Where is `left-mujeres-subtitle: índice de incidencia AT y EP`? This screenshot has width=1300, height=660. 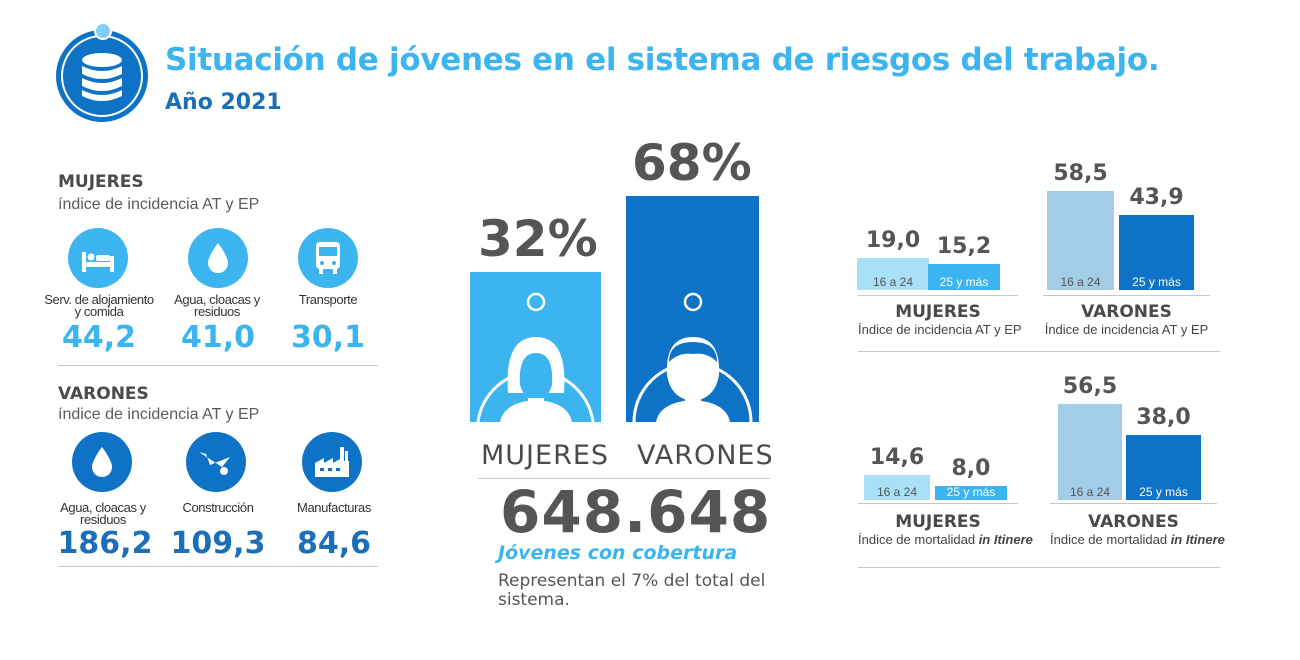 left-mujeres-subtitle: índice de incidencia AT y EP is located at coordinates (159, 204).